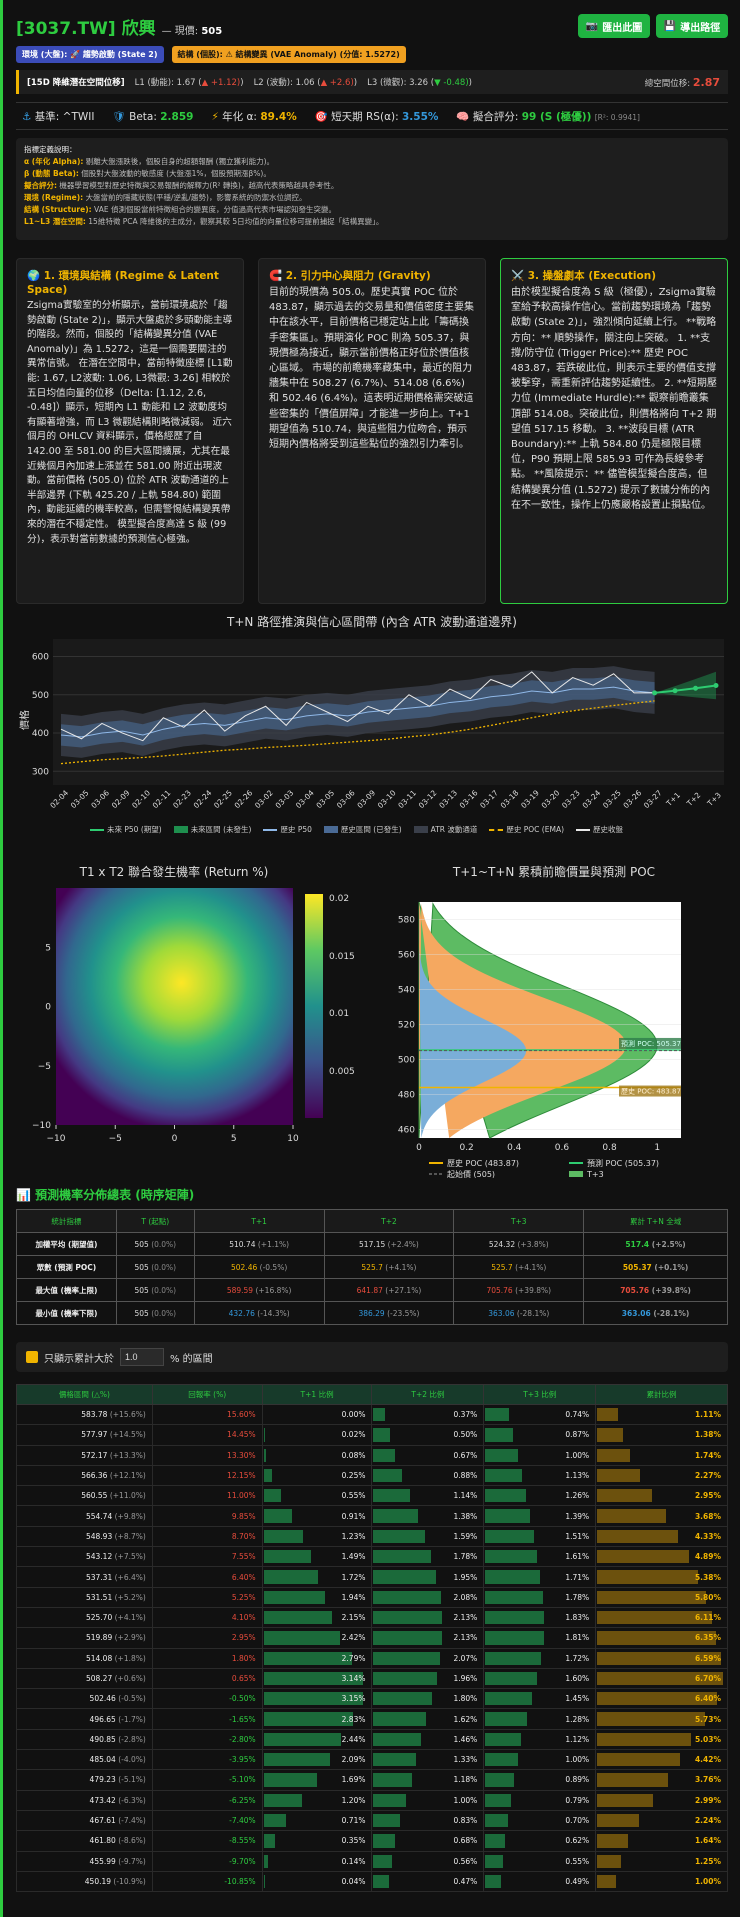 This screenshot has width=740, height=1917. Describe the element at coordinates (317, 1475) in the screenshot. I see `ratio-cell: 0.25%` at that location.